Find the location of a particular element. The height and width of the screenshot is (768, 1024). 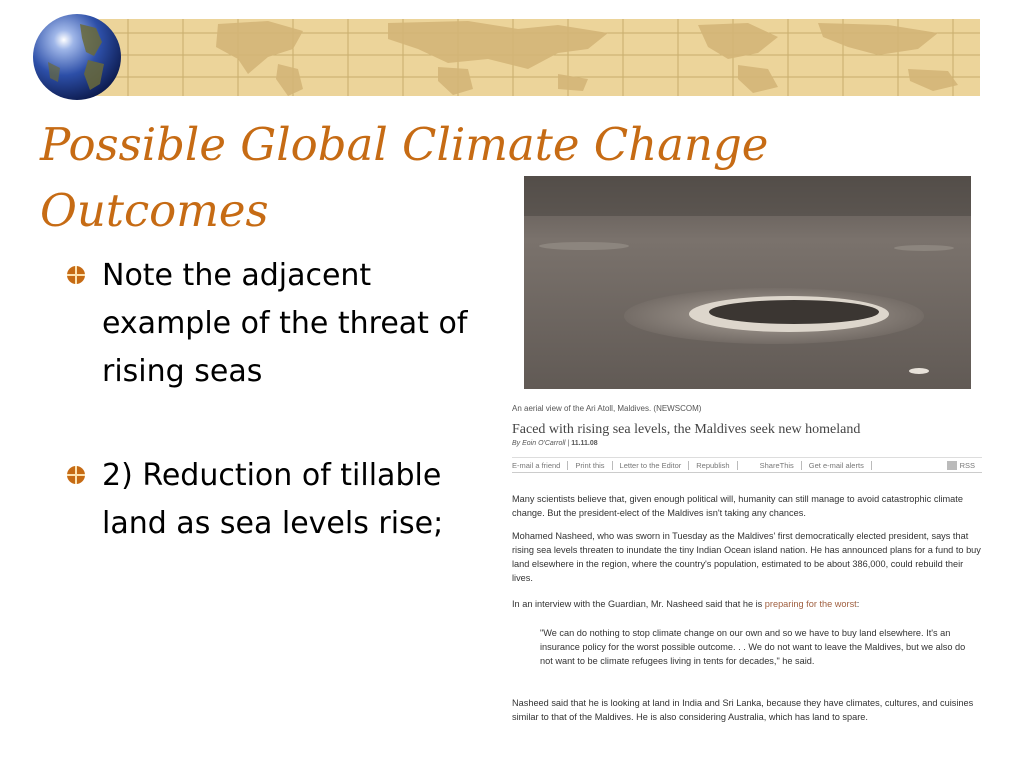

republish-link: Republish is located at coordinates (713, 465).